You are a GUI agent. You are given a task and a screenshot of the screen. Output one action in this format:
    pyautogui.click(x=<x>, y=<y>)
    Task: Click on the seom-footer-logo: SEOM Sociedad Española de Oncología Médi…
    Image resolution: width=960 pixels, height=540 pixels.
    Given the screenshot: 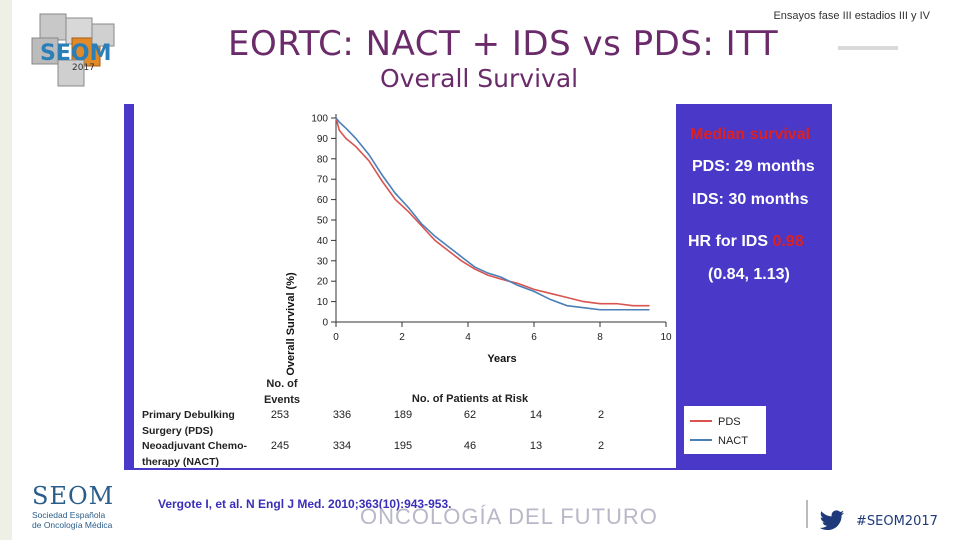 What is the action you would take?
    pyautogui.click(x=73, y=506)
    